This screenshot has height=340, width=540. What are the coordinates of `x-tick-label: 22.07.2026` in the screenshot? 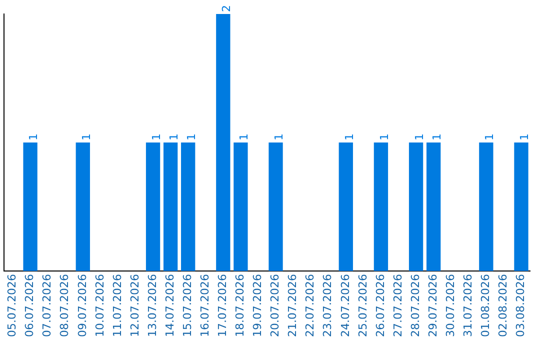 It's located at (310, 306).